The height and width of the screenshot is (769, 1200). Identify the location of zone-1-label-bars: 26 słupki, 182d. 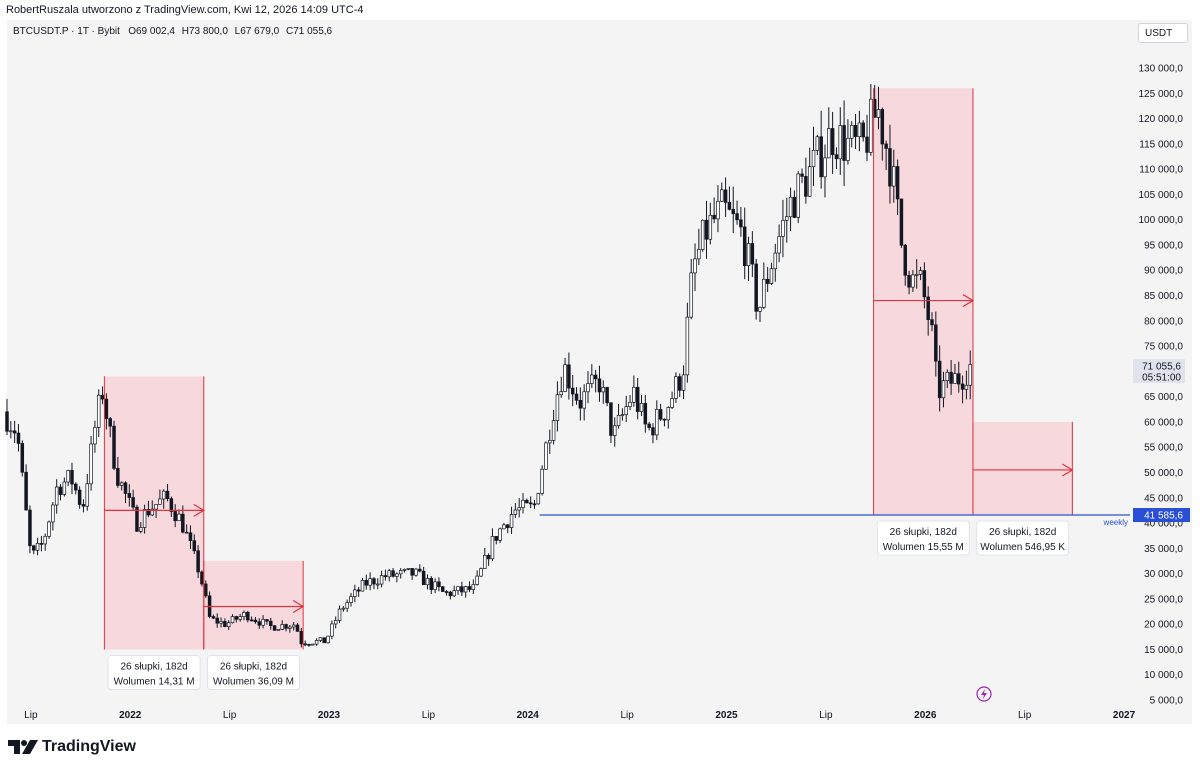
(153, 666).